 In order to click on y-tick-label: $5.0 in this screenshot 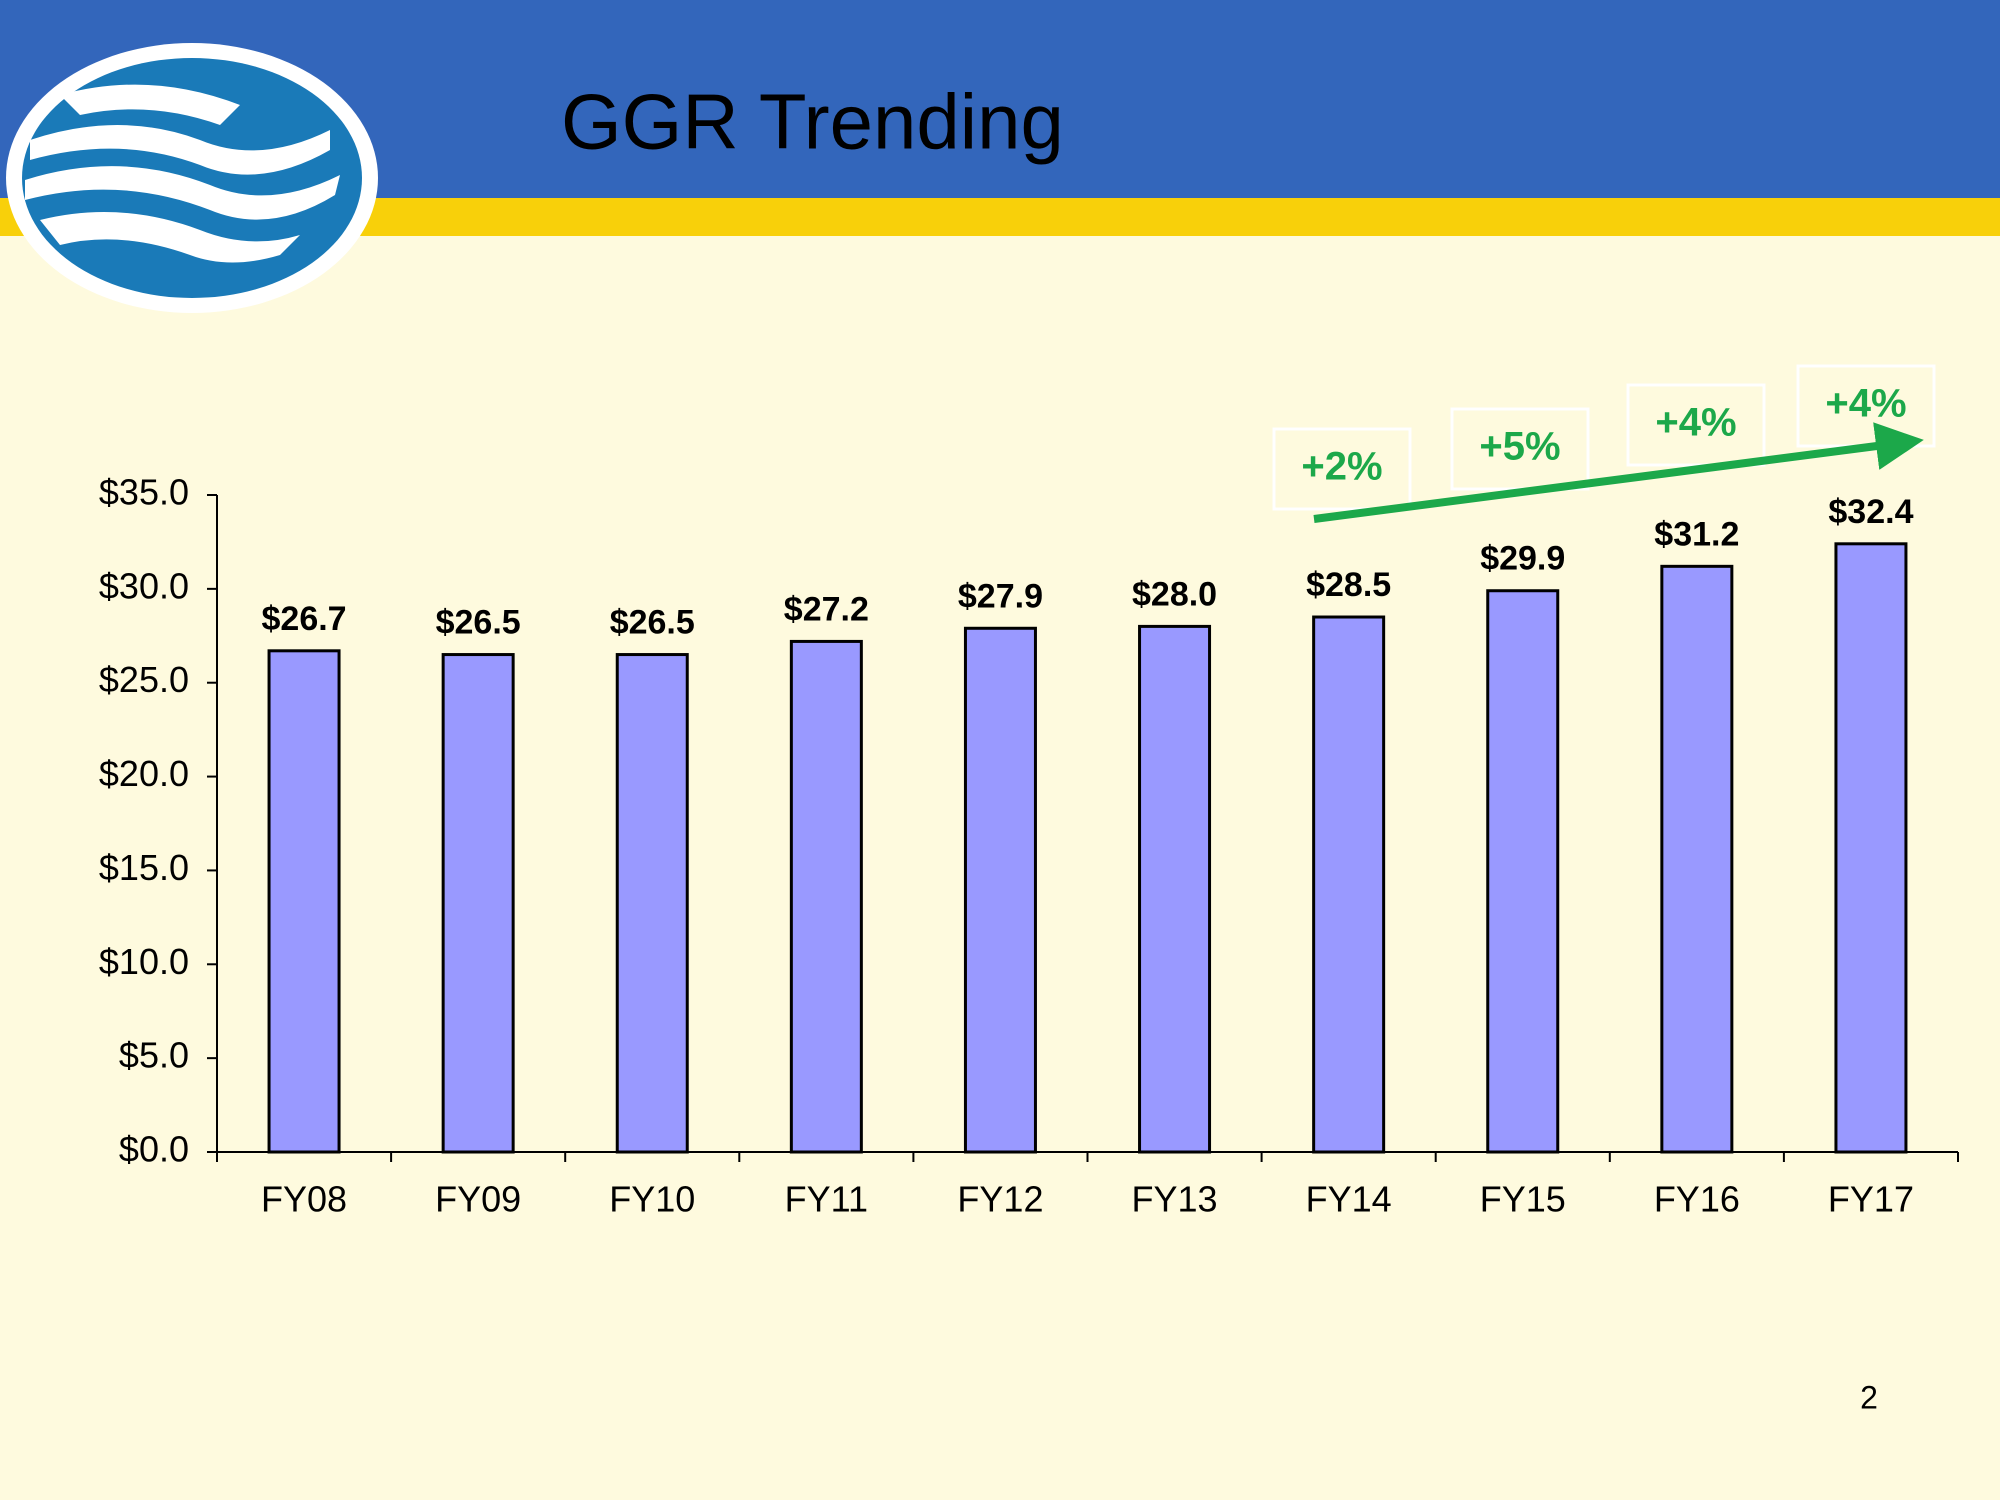, I will do `click(154, 1055)`.